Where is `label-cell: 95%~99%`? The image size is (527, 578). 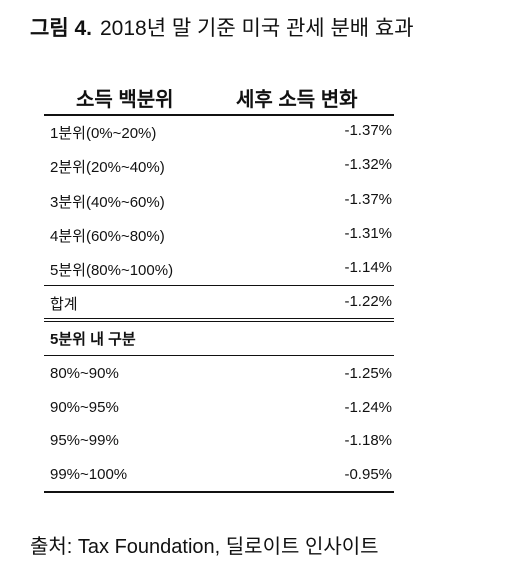
label-cell: 95%~99% is located at coordinates (84, 441).